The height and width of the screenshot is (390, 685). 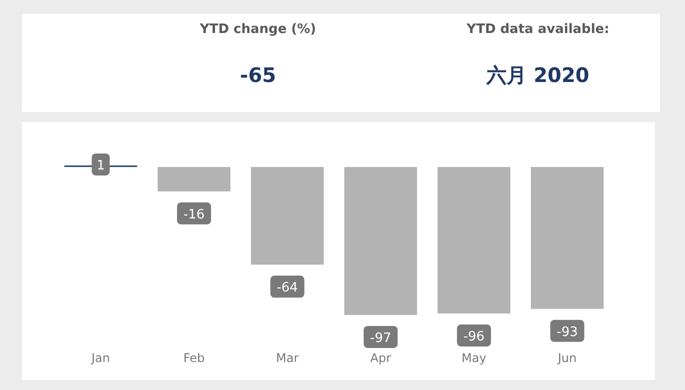 What do you see at coordinates (287, 358) in the screenshot?
I see `x-tick-label: Mar` at bounding box center [287, 358].